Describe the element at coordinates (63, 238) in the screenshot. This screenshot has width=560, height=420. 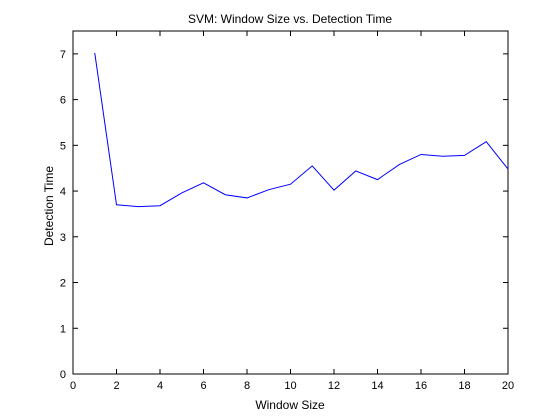
I see `y-tick-label: 3` at that location.